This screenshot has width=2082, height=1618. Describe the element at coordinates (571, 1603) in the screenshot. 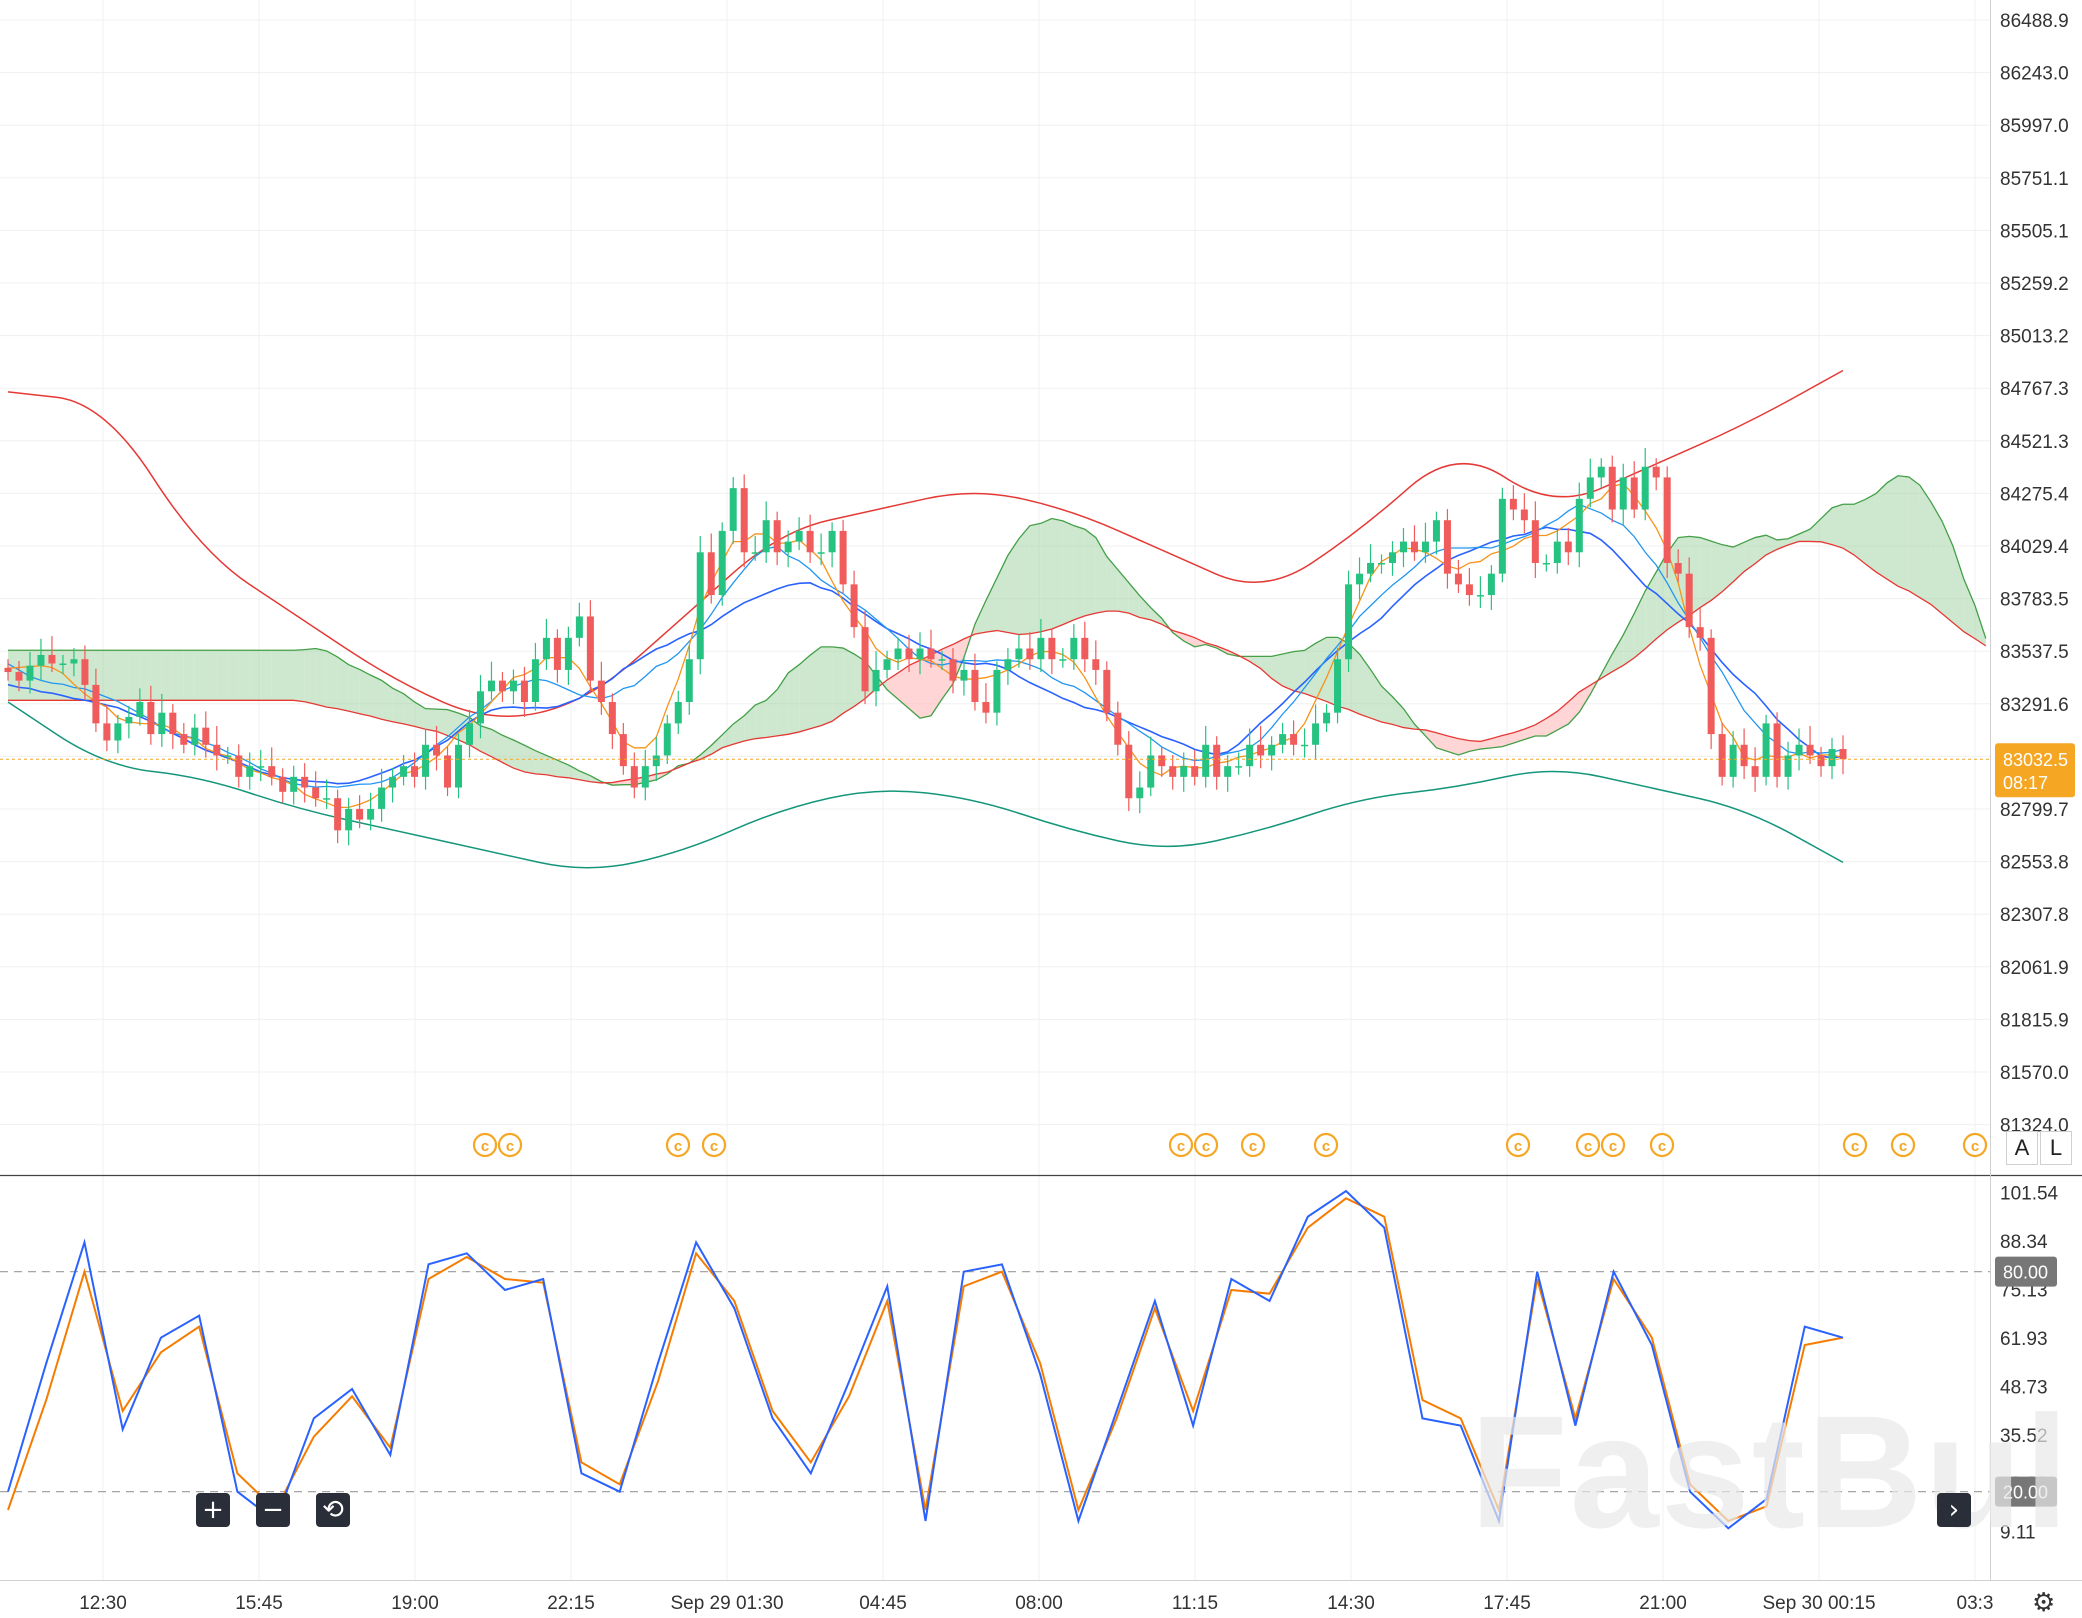

I see `time-tick-label: 22:15` at that location.